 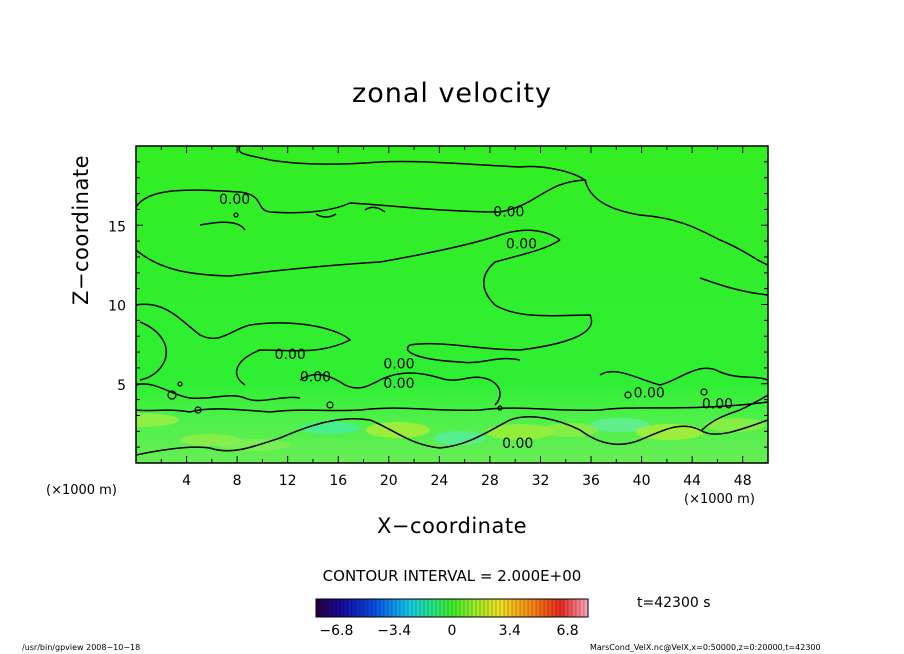 I want to click on colorbar-tick-label-0: −6.8, so click(x=336, y=631).